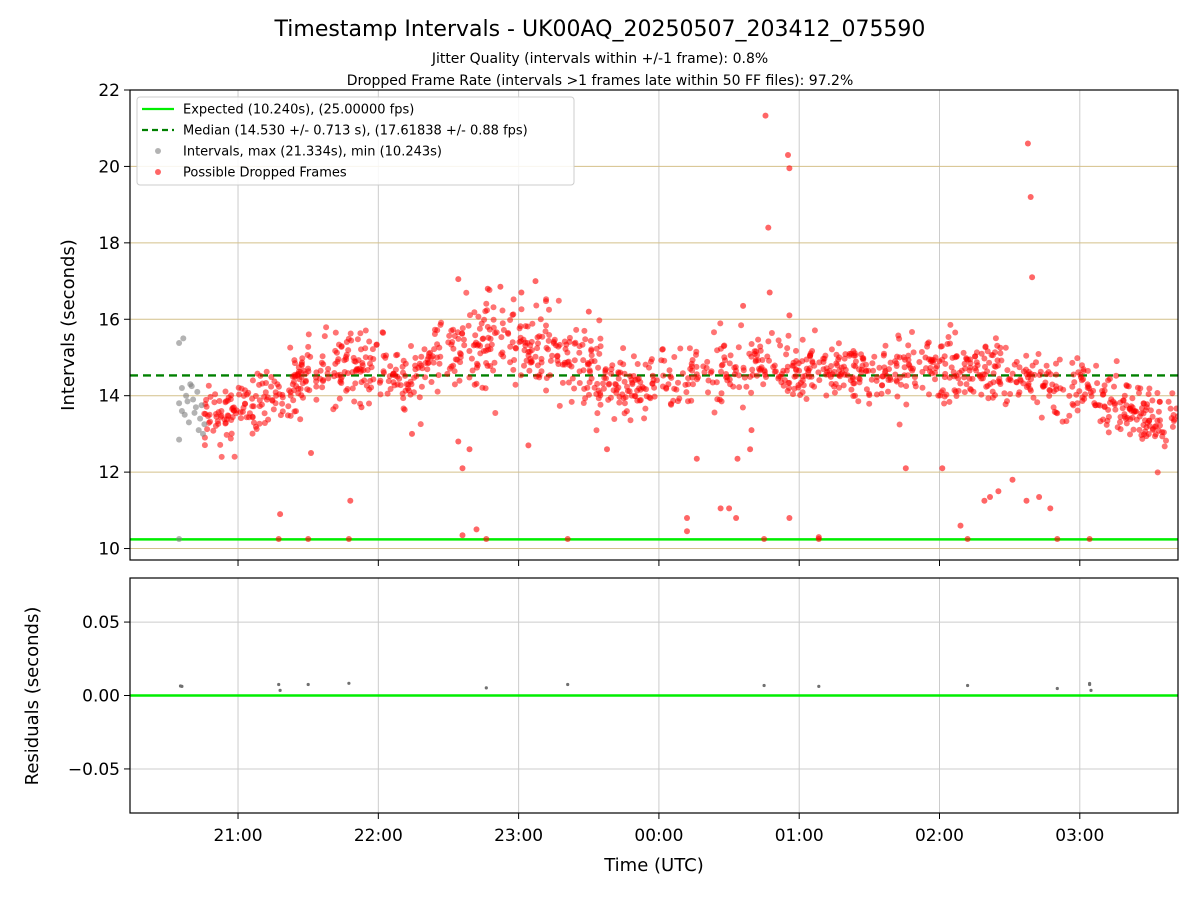 The width and height of the screenshot is (1200, 900). Describe the element at coordinates (308, 684) in the screenshot. I see `residual-point` at that location.